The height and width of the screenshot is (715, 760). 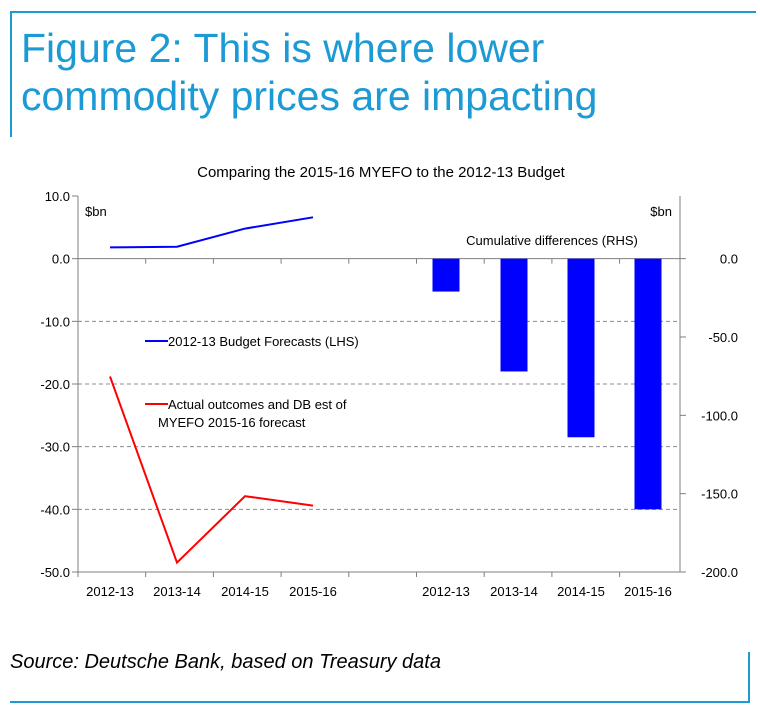 I want to click on headline-line-1: Figure 2: This is where lower, so click(x=283, y=48).